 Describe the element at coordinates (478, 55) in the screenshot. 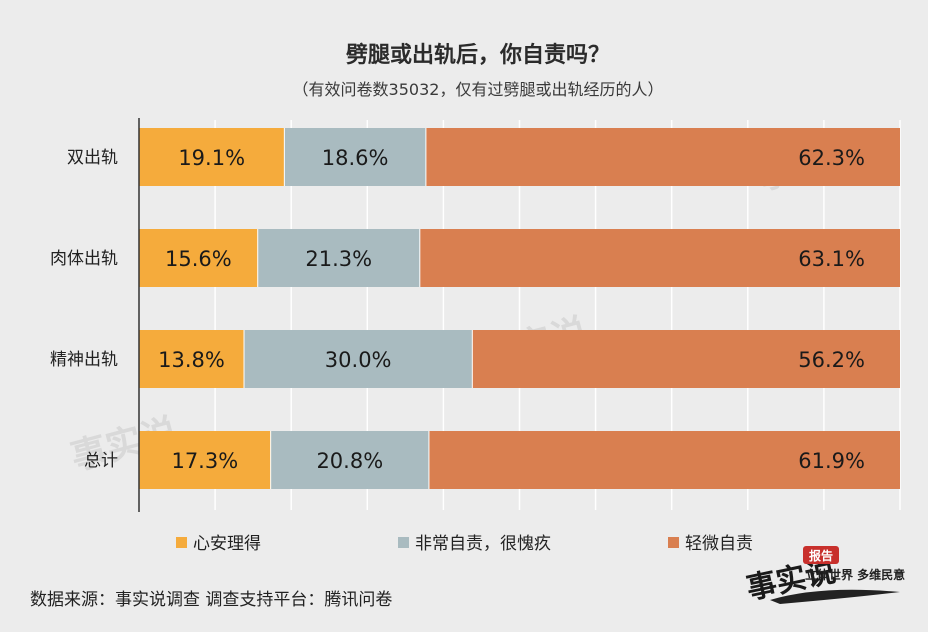

I see `chart-title: 劈腿或出轨后，你自责吗？` at that location.